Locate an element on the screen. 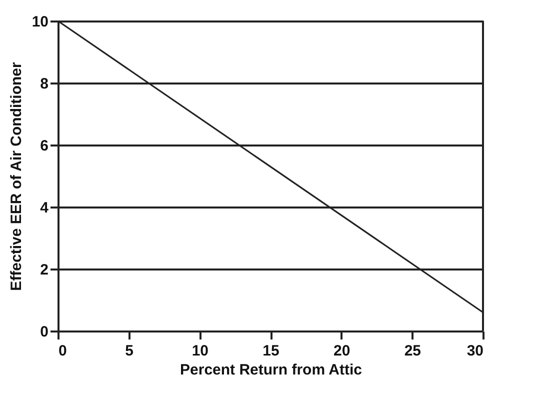 The image size is (540, 408). x-tick-label: 10 is located at coordinates (200, 351).